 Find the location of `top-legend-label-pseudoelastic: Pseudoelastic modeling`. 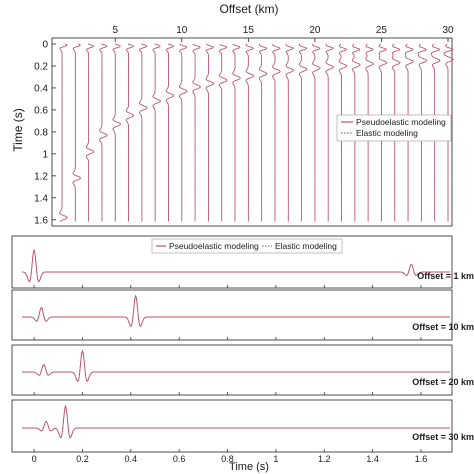

top-legend-label-pseudoelastic: Pseudoelastic modeling is located at coordinates (401, 122).